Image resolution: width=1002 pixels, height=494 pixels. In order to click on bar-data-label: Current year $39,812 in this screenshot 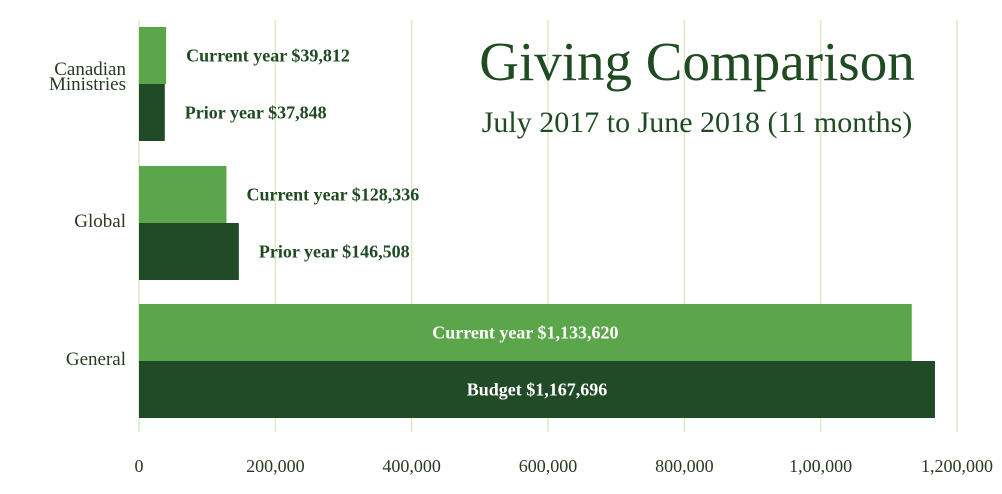, I will do `click(268, 56)`.